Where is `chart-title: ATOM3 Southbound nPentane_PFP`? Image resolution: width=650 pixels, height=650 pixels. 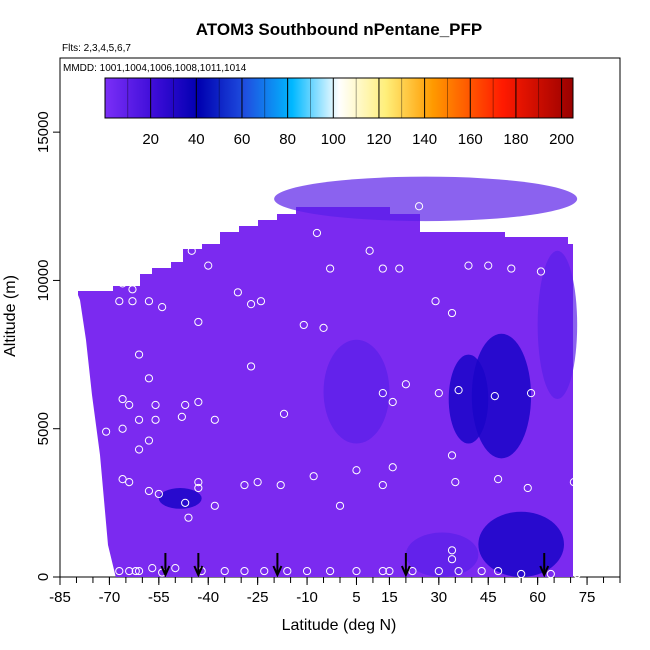
chart-title: ATOM3 Southbound nPentane_PFP is located at coordinates (339, 29).